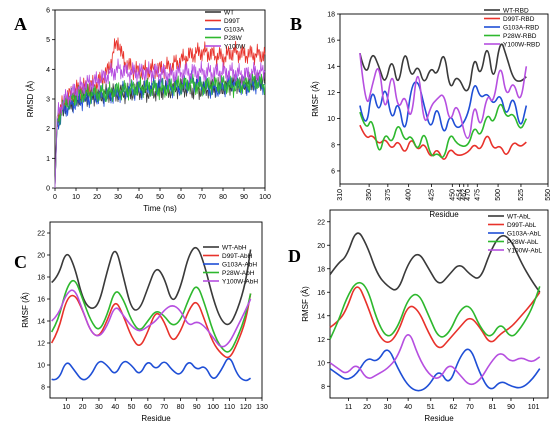 The width and height of the screenshot is (550, 435). What do you see at coordinates (534, 407) in the screenshot?
I see `x-tick-label: 101` at bounding box center [534, 407].